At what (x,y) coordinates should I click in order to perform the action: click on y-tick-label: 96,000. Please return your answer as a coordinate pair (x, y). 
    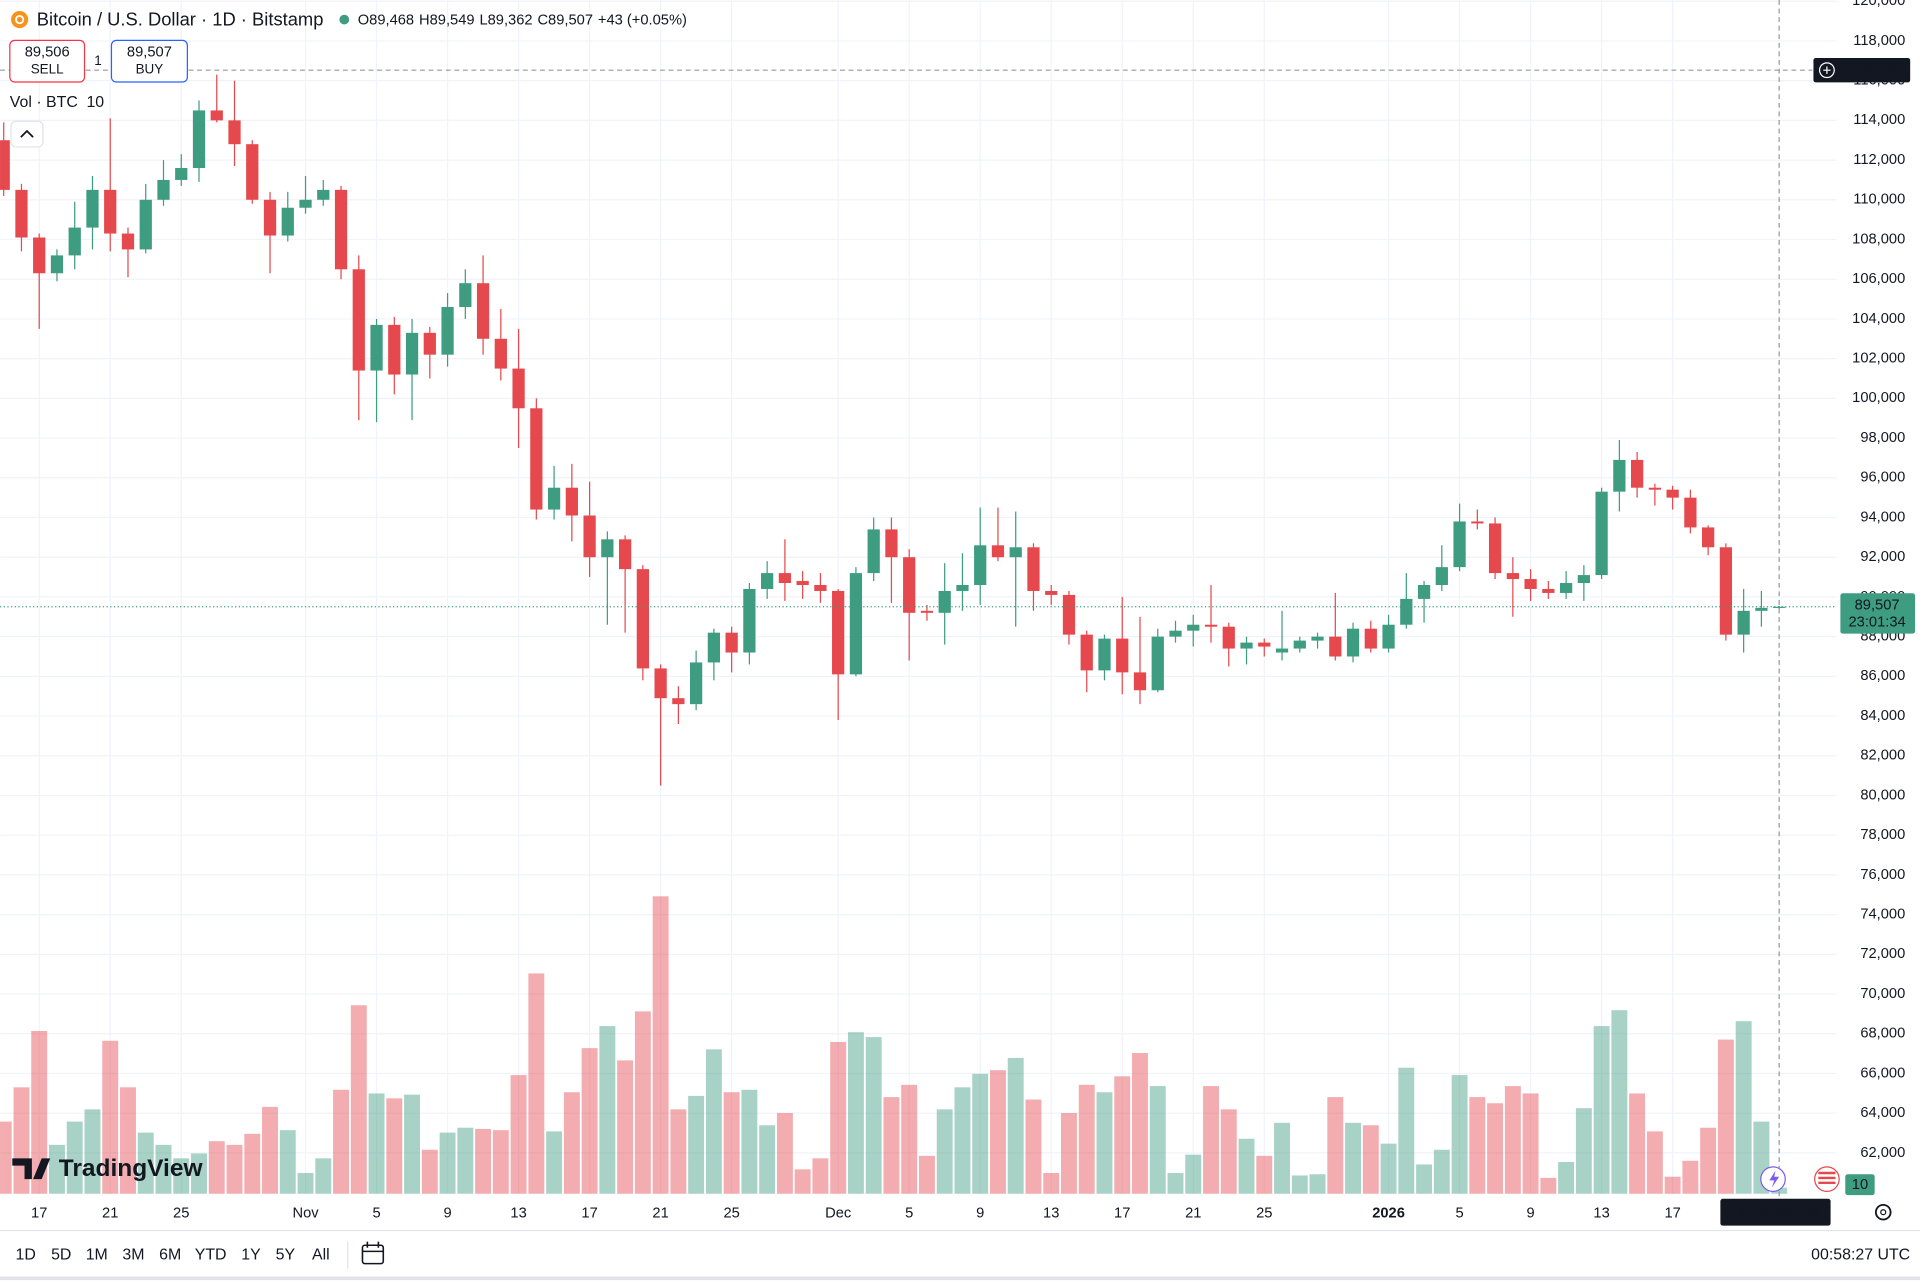
    Looking at the image, I should click on (1882, 478).